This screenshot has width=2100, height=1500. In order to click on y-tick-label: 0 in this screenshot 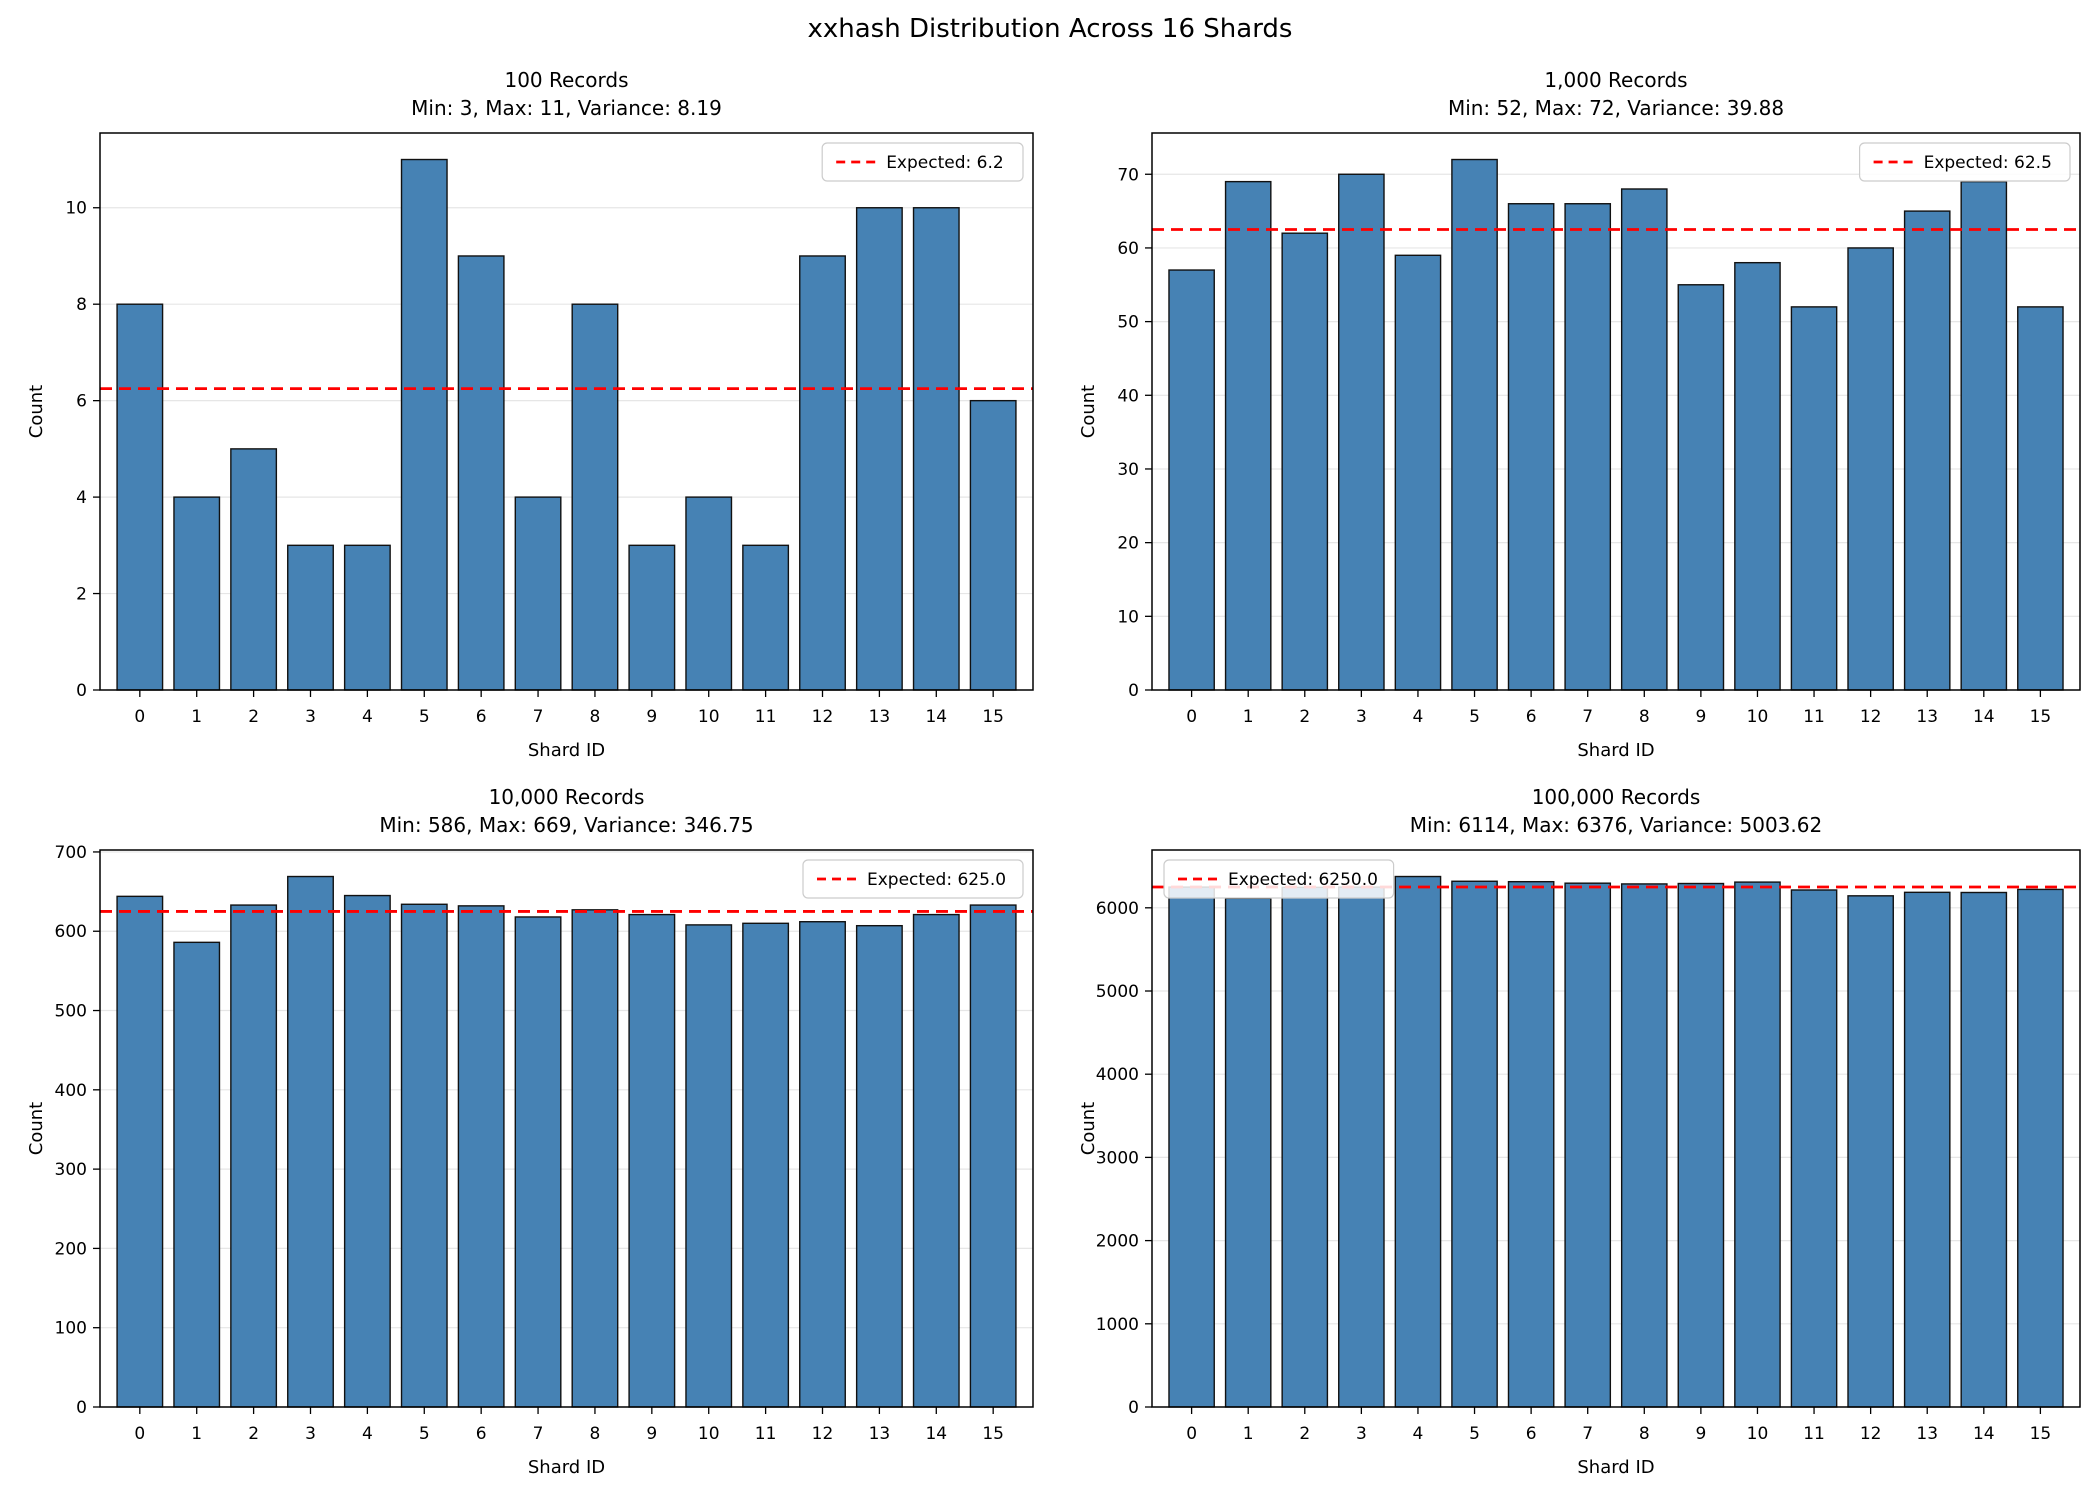, I will do `click(81, 691)`.